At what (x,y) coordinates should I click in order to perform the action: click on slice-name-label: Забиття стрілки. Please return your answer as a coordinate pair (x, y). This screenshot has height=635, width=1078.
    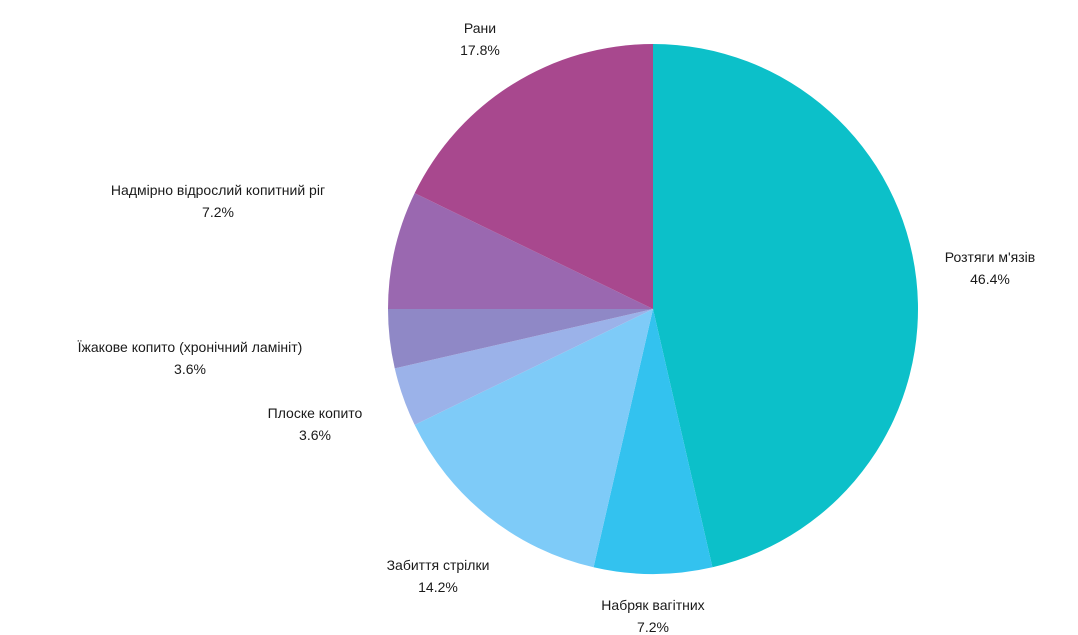
    Looking at the image, I should click on (438, 565).